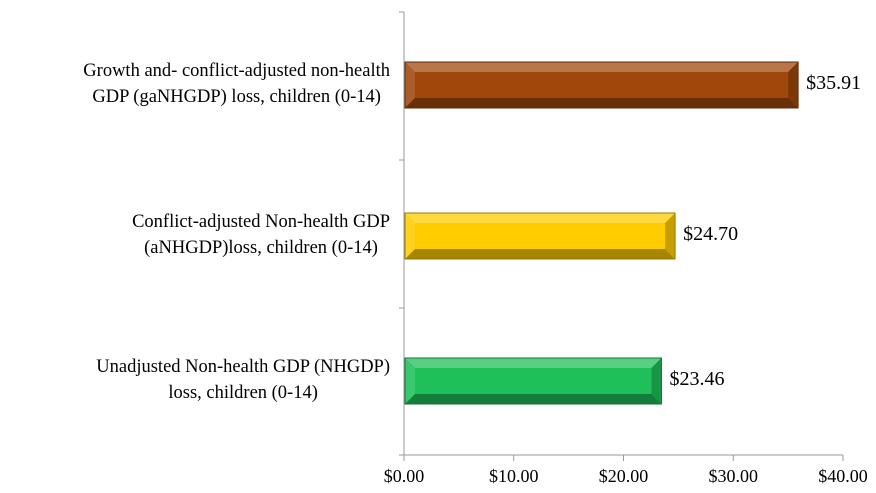  Describe the element at coordinates (261, 222) in the screenshot. I see `category-label-line: Conflict-adjusted Non-health GDP` at that location.